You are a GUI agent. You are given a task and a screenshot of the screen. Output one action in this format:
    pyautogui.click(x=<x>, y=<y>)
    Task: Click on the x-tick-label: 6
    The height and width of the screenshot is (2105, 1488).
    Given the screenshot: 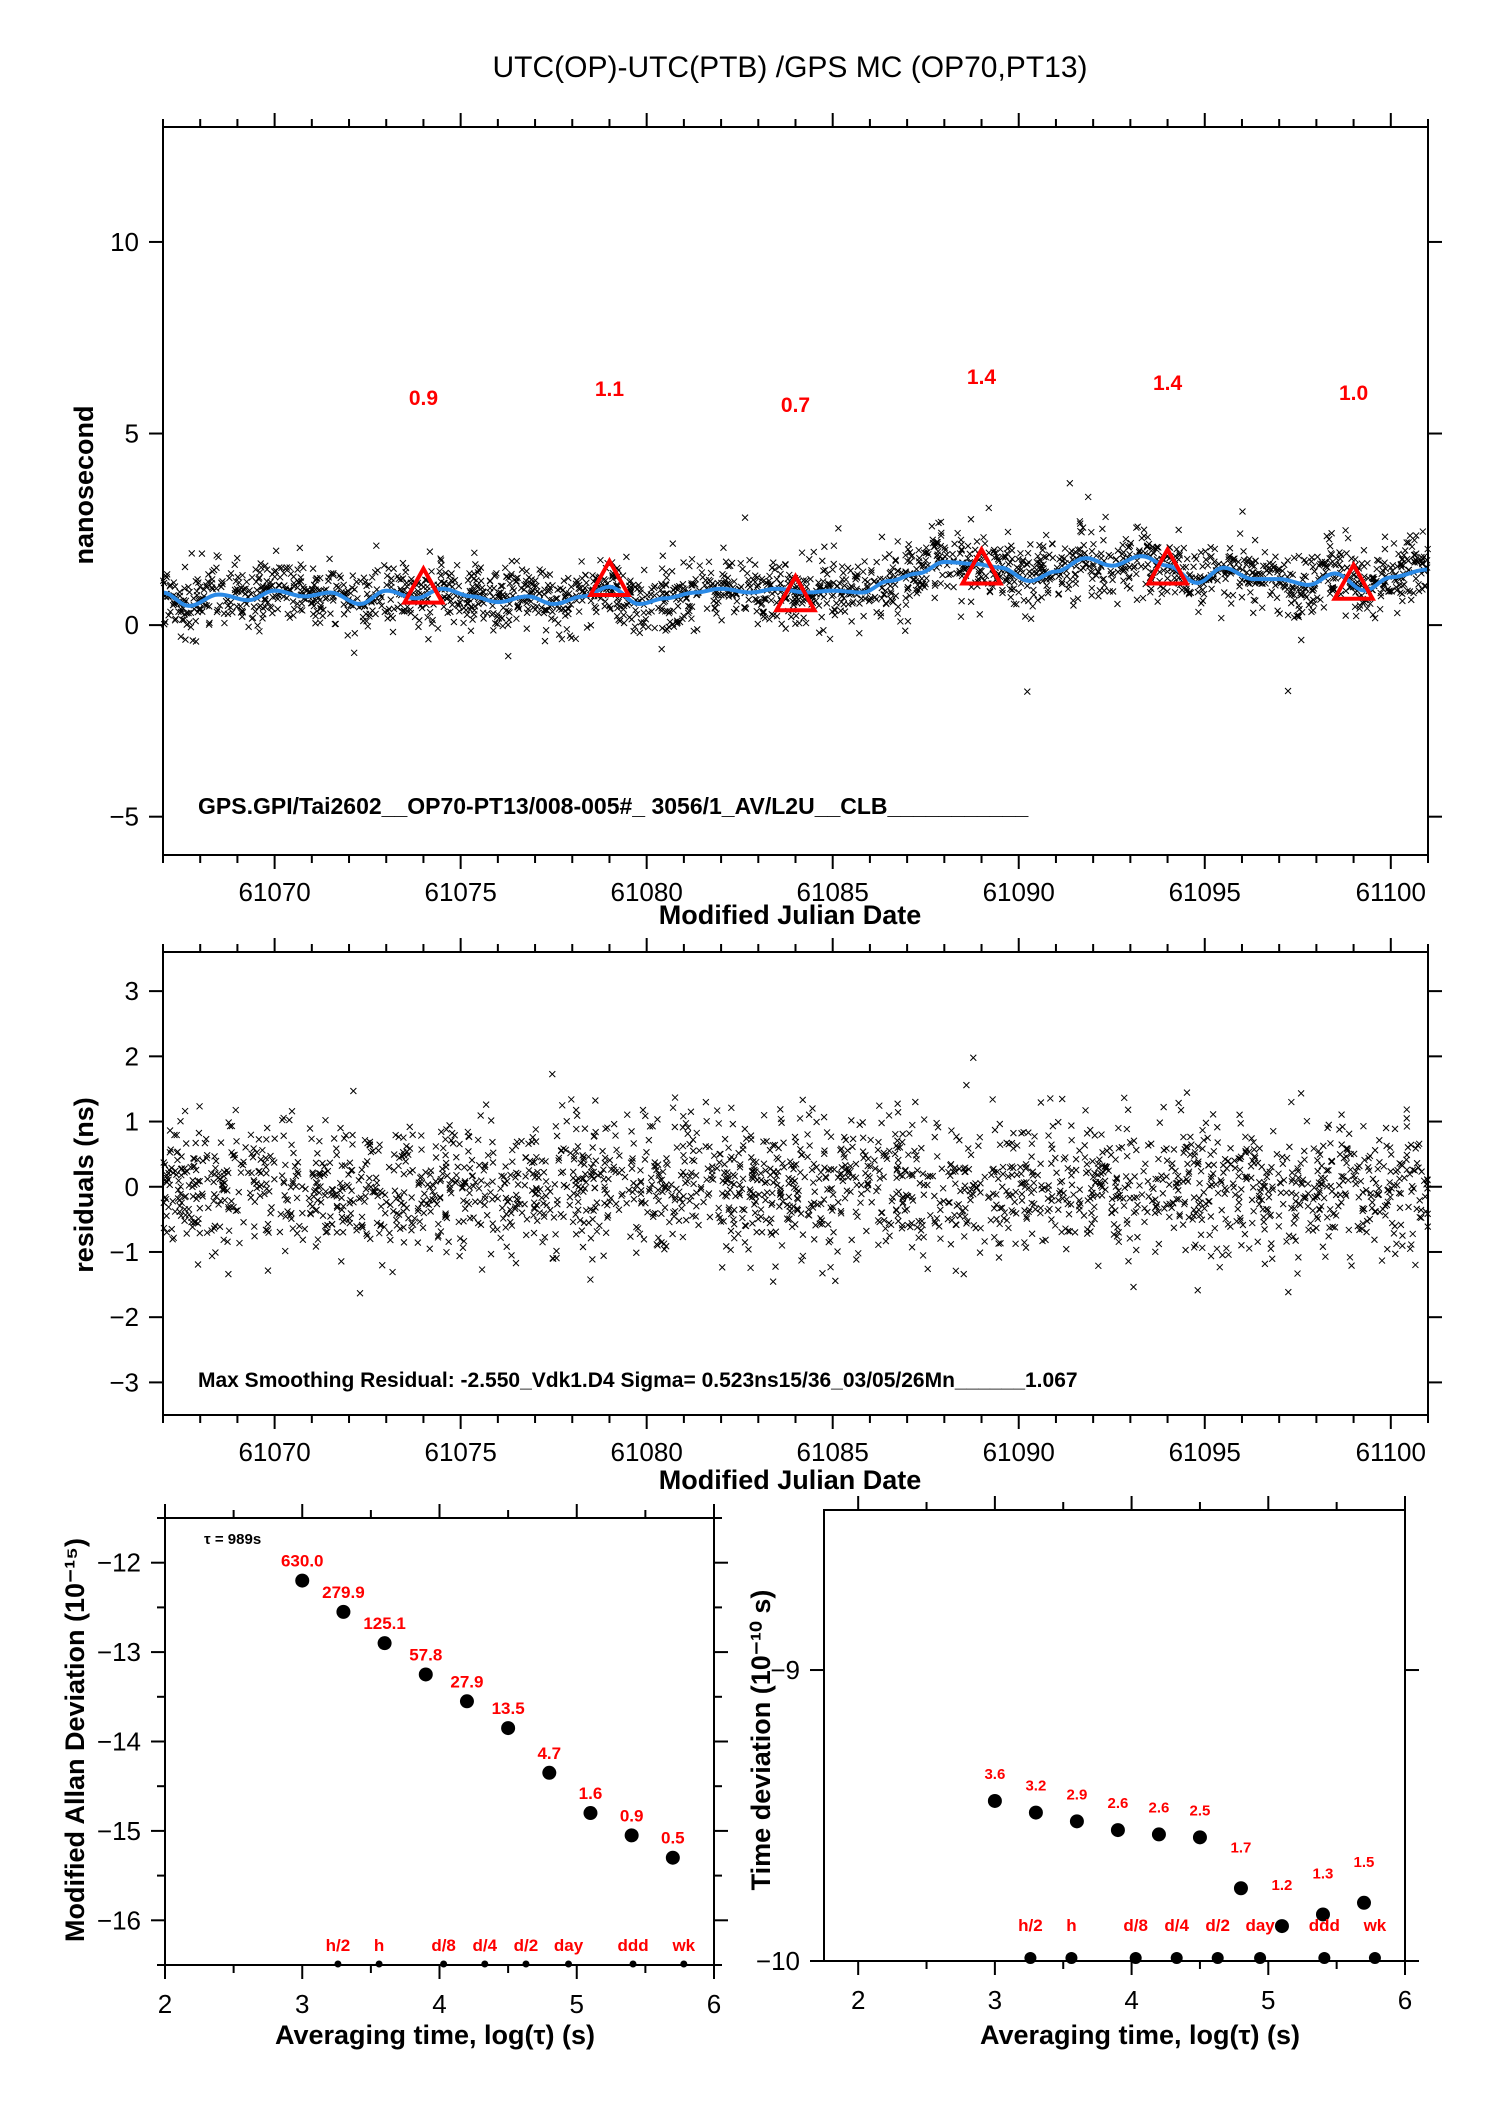 What is the action you would take?
    pyautogui.click(x=714, y=2004)
    